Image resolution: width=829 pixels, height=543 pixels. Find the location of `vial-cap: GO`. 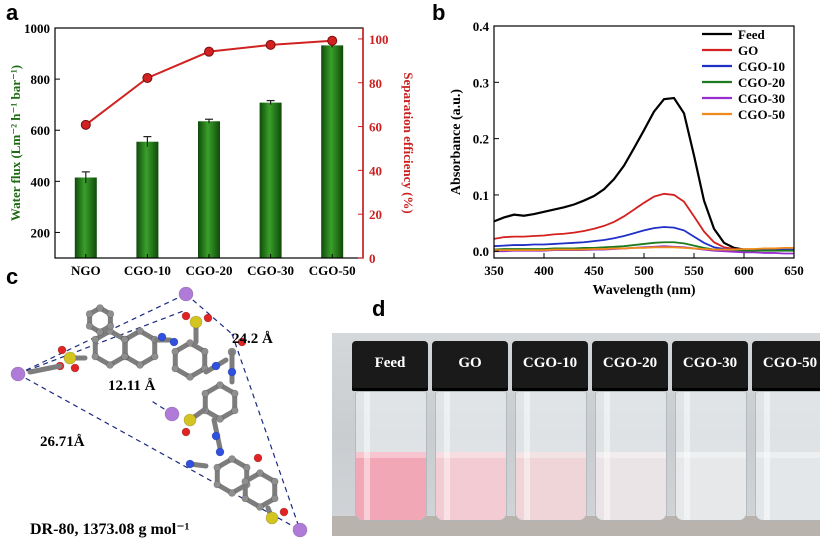

vial-cap: GO is located at coordinates (470, 366).